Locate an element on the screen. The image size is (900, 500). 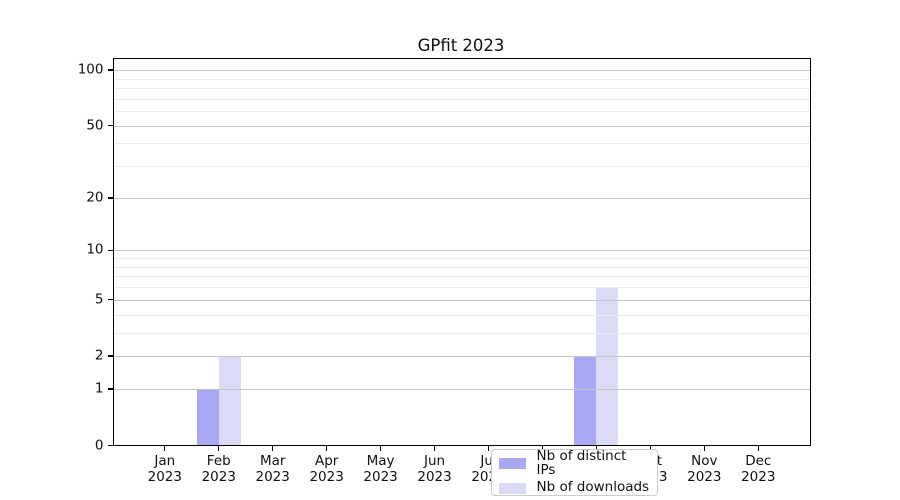
x-tick-label: Jun 2023 is located at coordinates (434, 469).